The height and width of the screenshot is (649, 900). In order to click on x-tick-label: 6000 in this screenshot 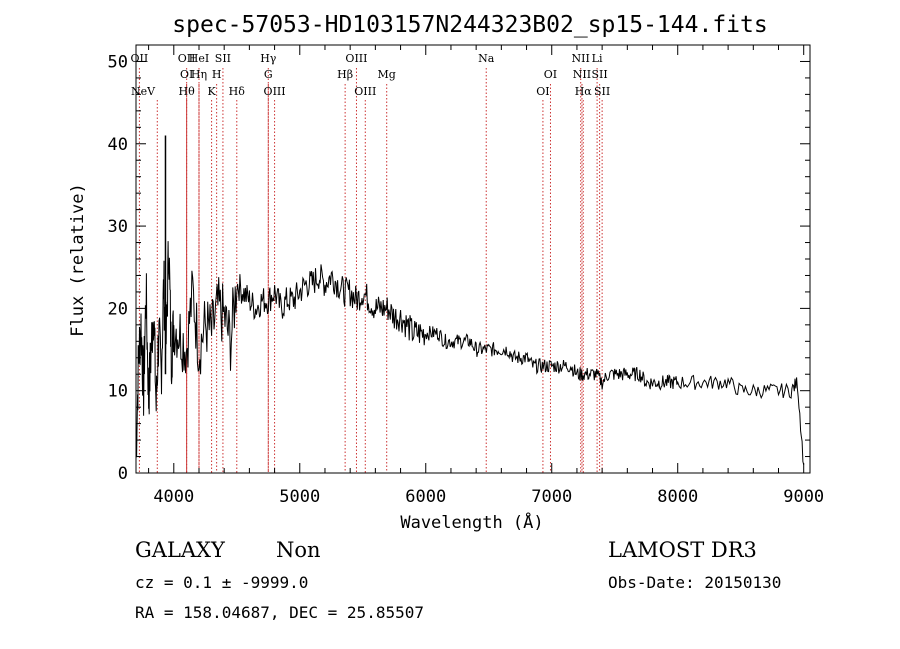, I will do `click(425, 497)`.